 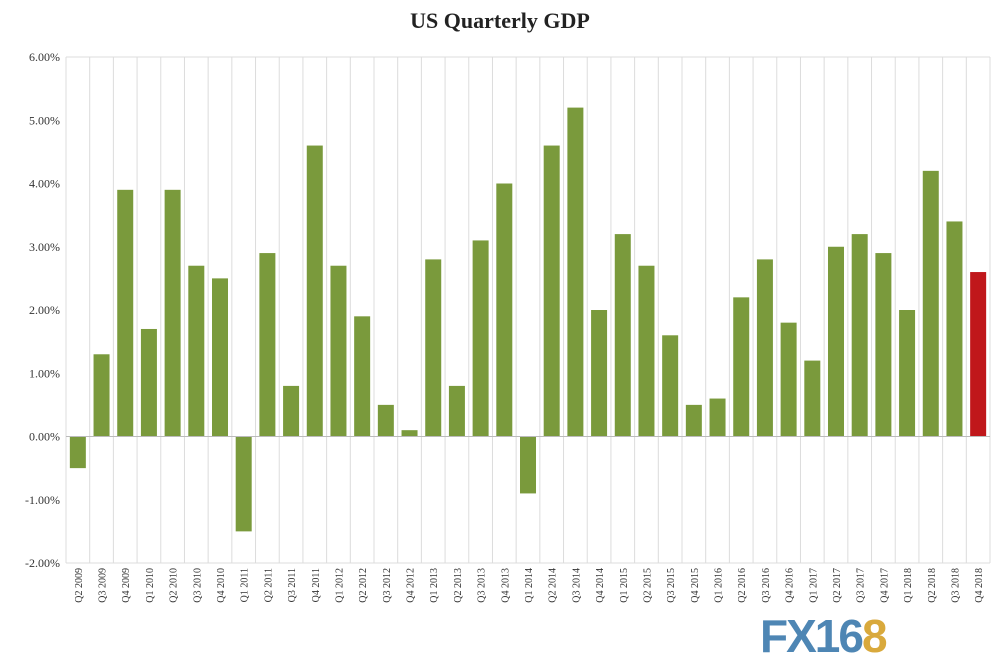 What do you see at coordinates (292, 585) in the screenshot?
I see `x-tick-label: Q3 2011` at bounding box center [292, 585].